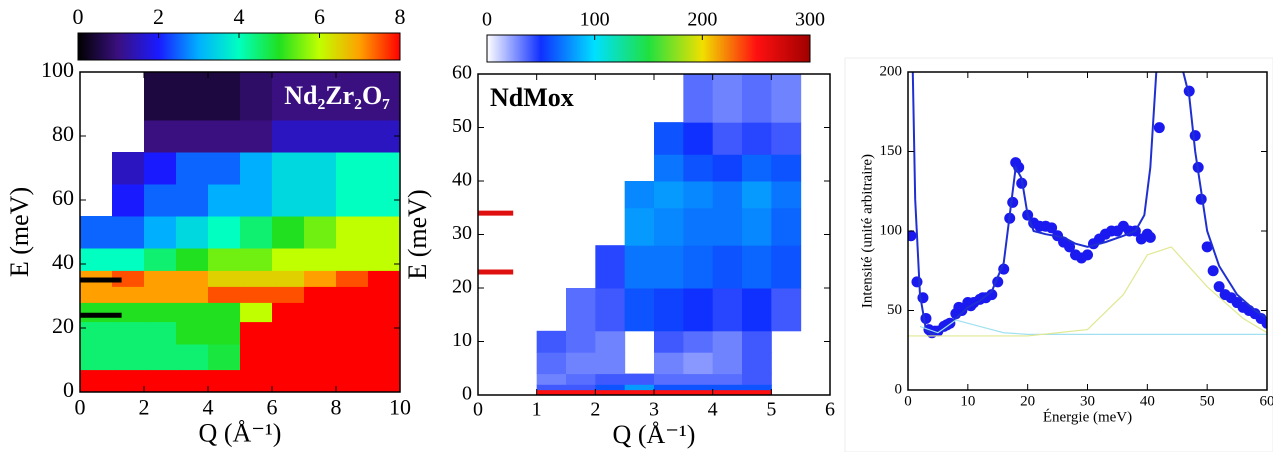 Image resolution: width=1273 pixels, height=452 pixels. Describe the element at coordinates (891, 71) in the screenshot. I see `y-tick-label: 200` at that location.